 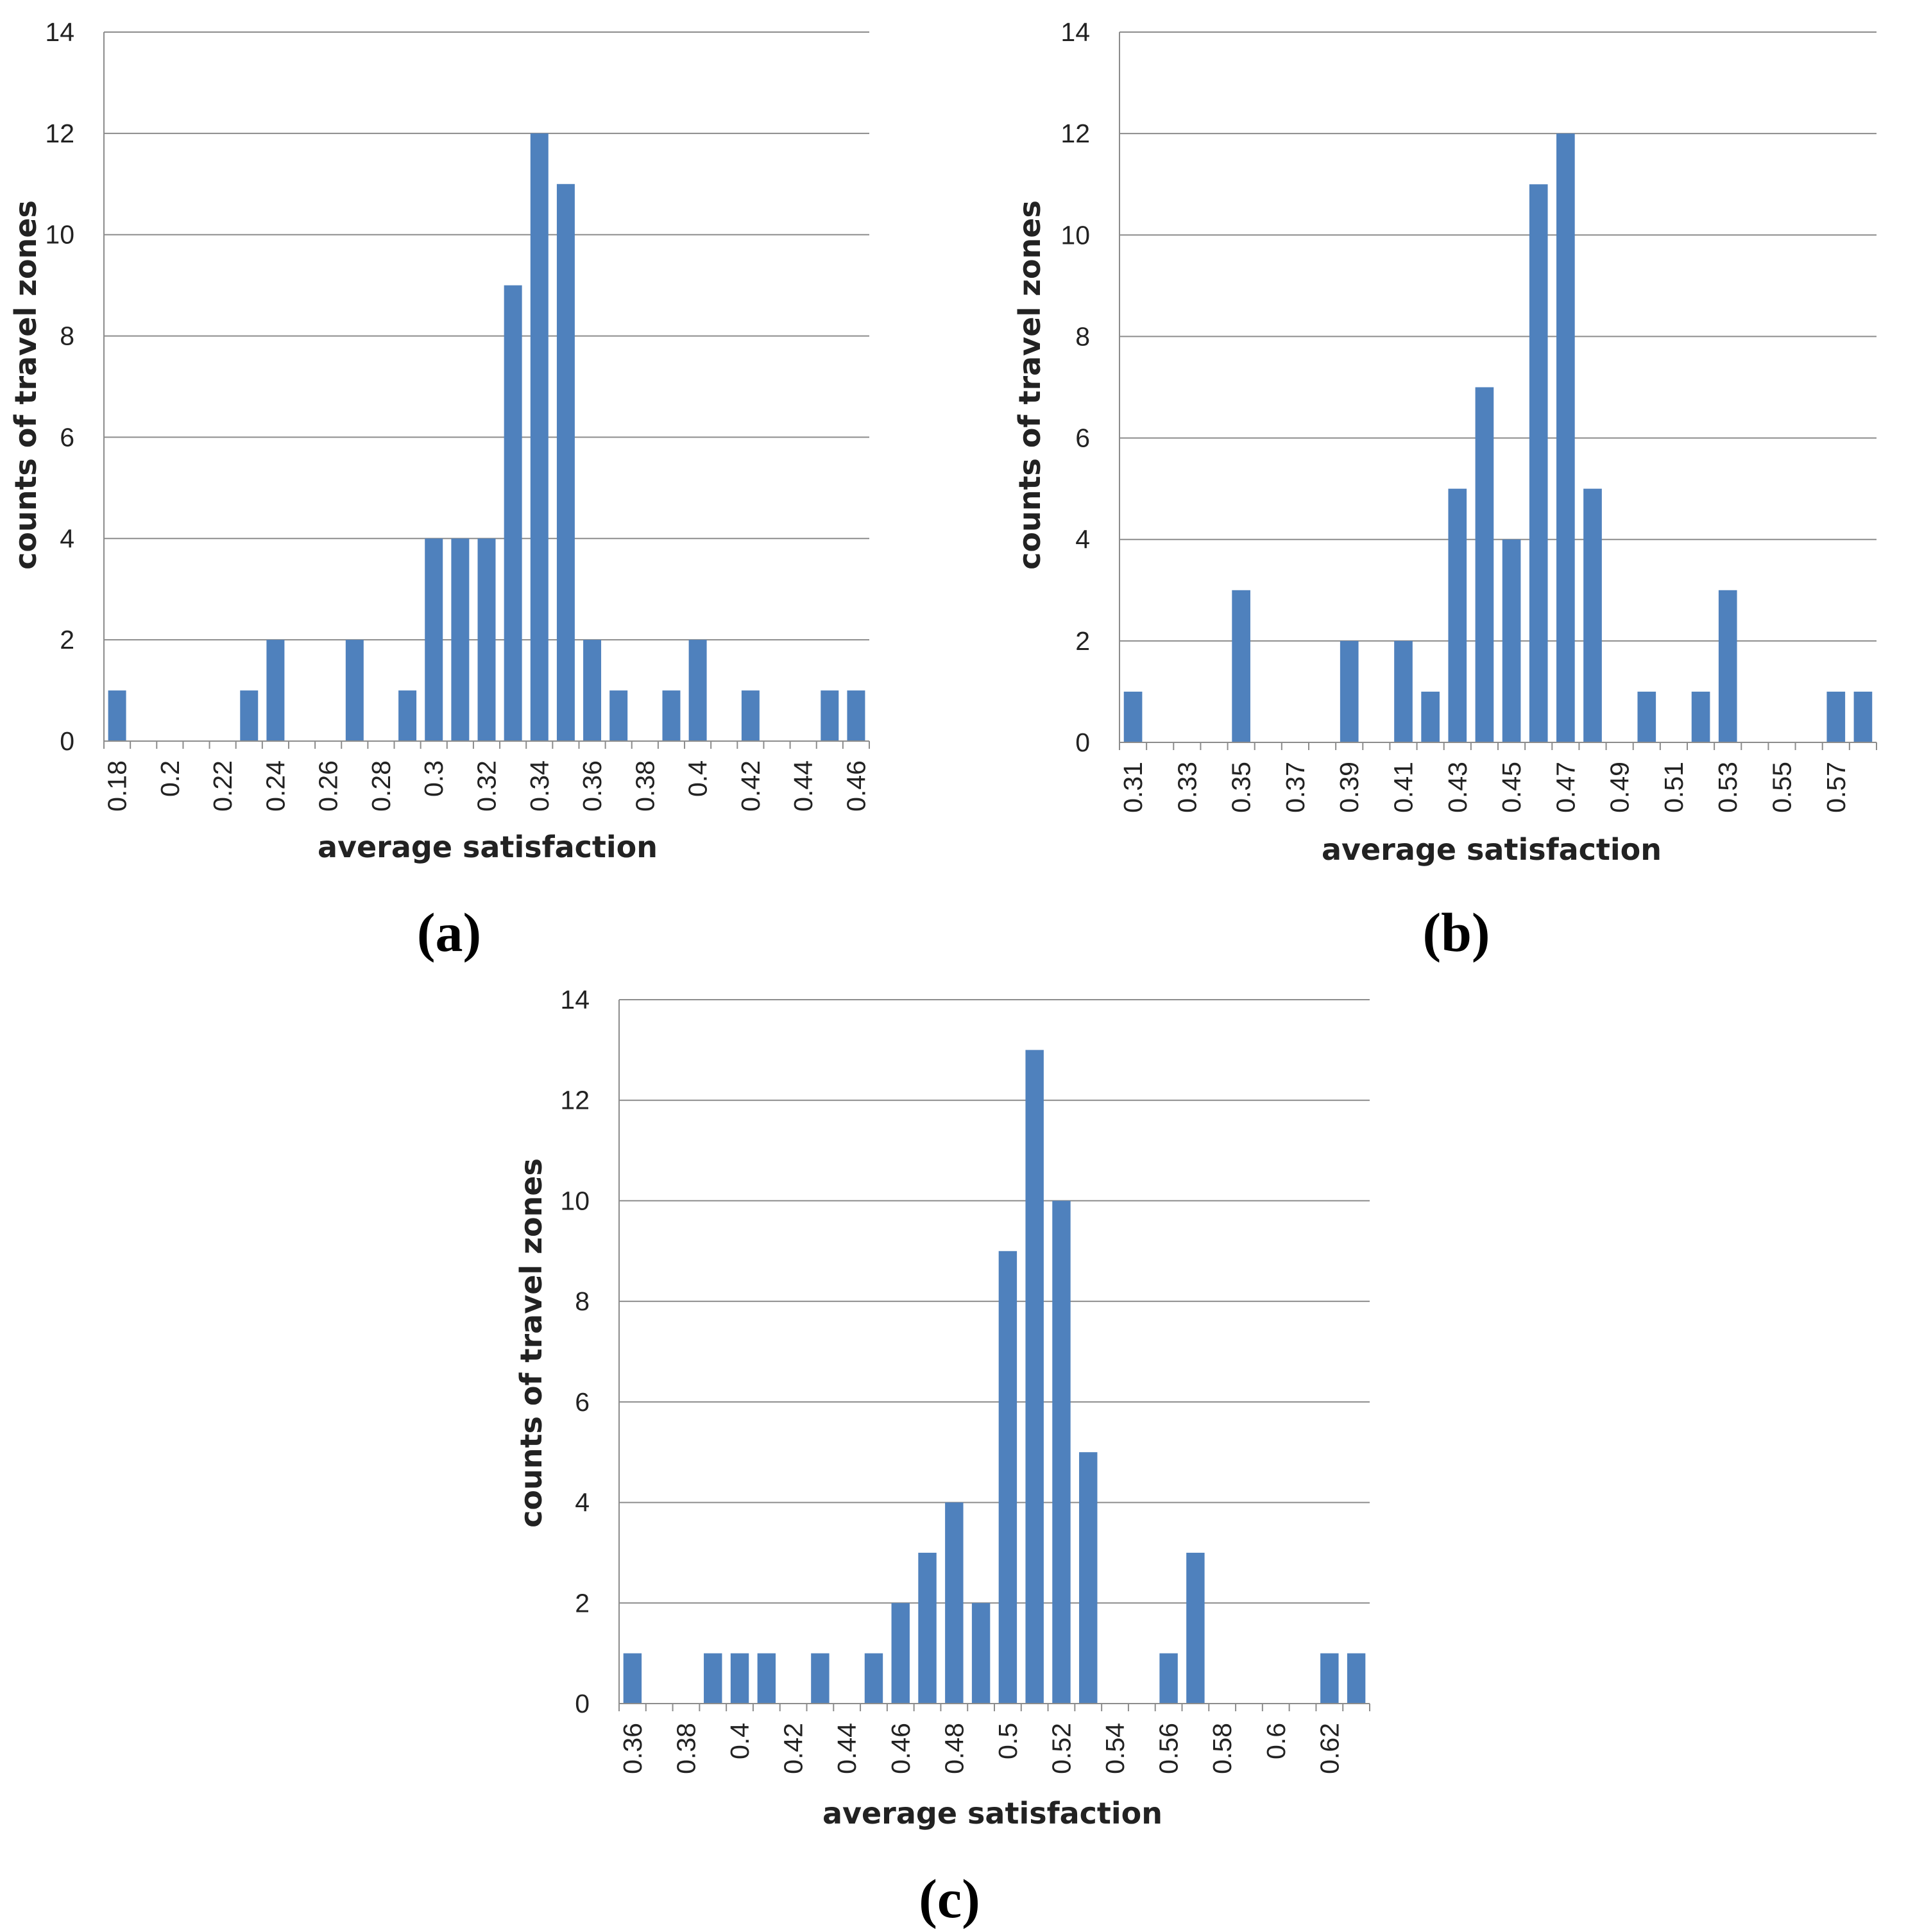 I want to click on chart-c-y-tick-label: 8, so click(x=582, y=1301).